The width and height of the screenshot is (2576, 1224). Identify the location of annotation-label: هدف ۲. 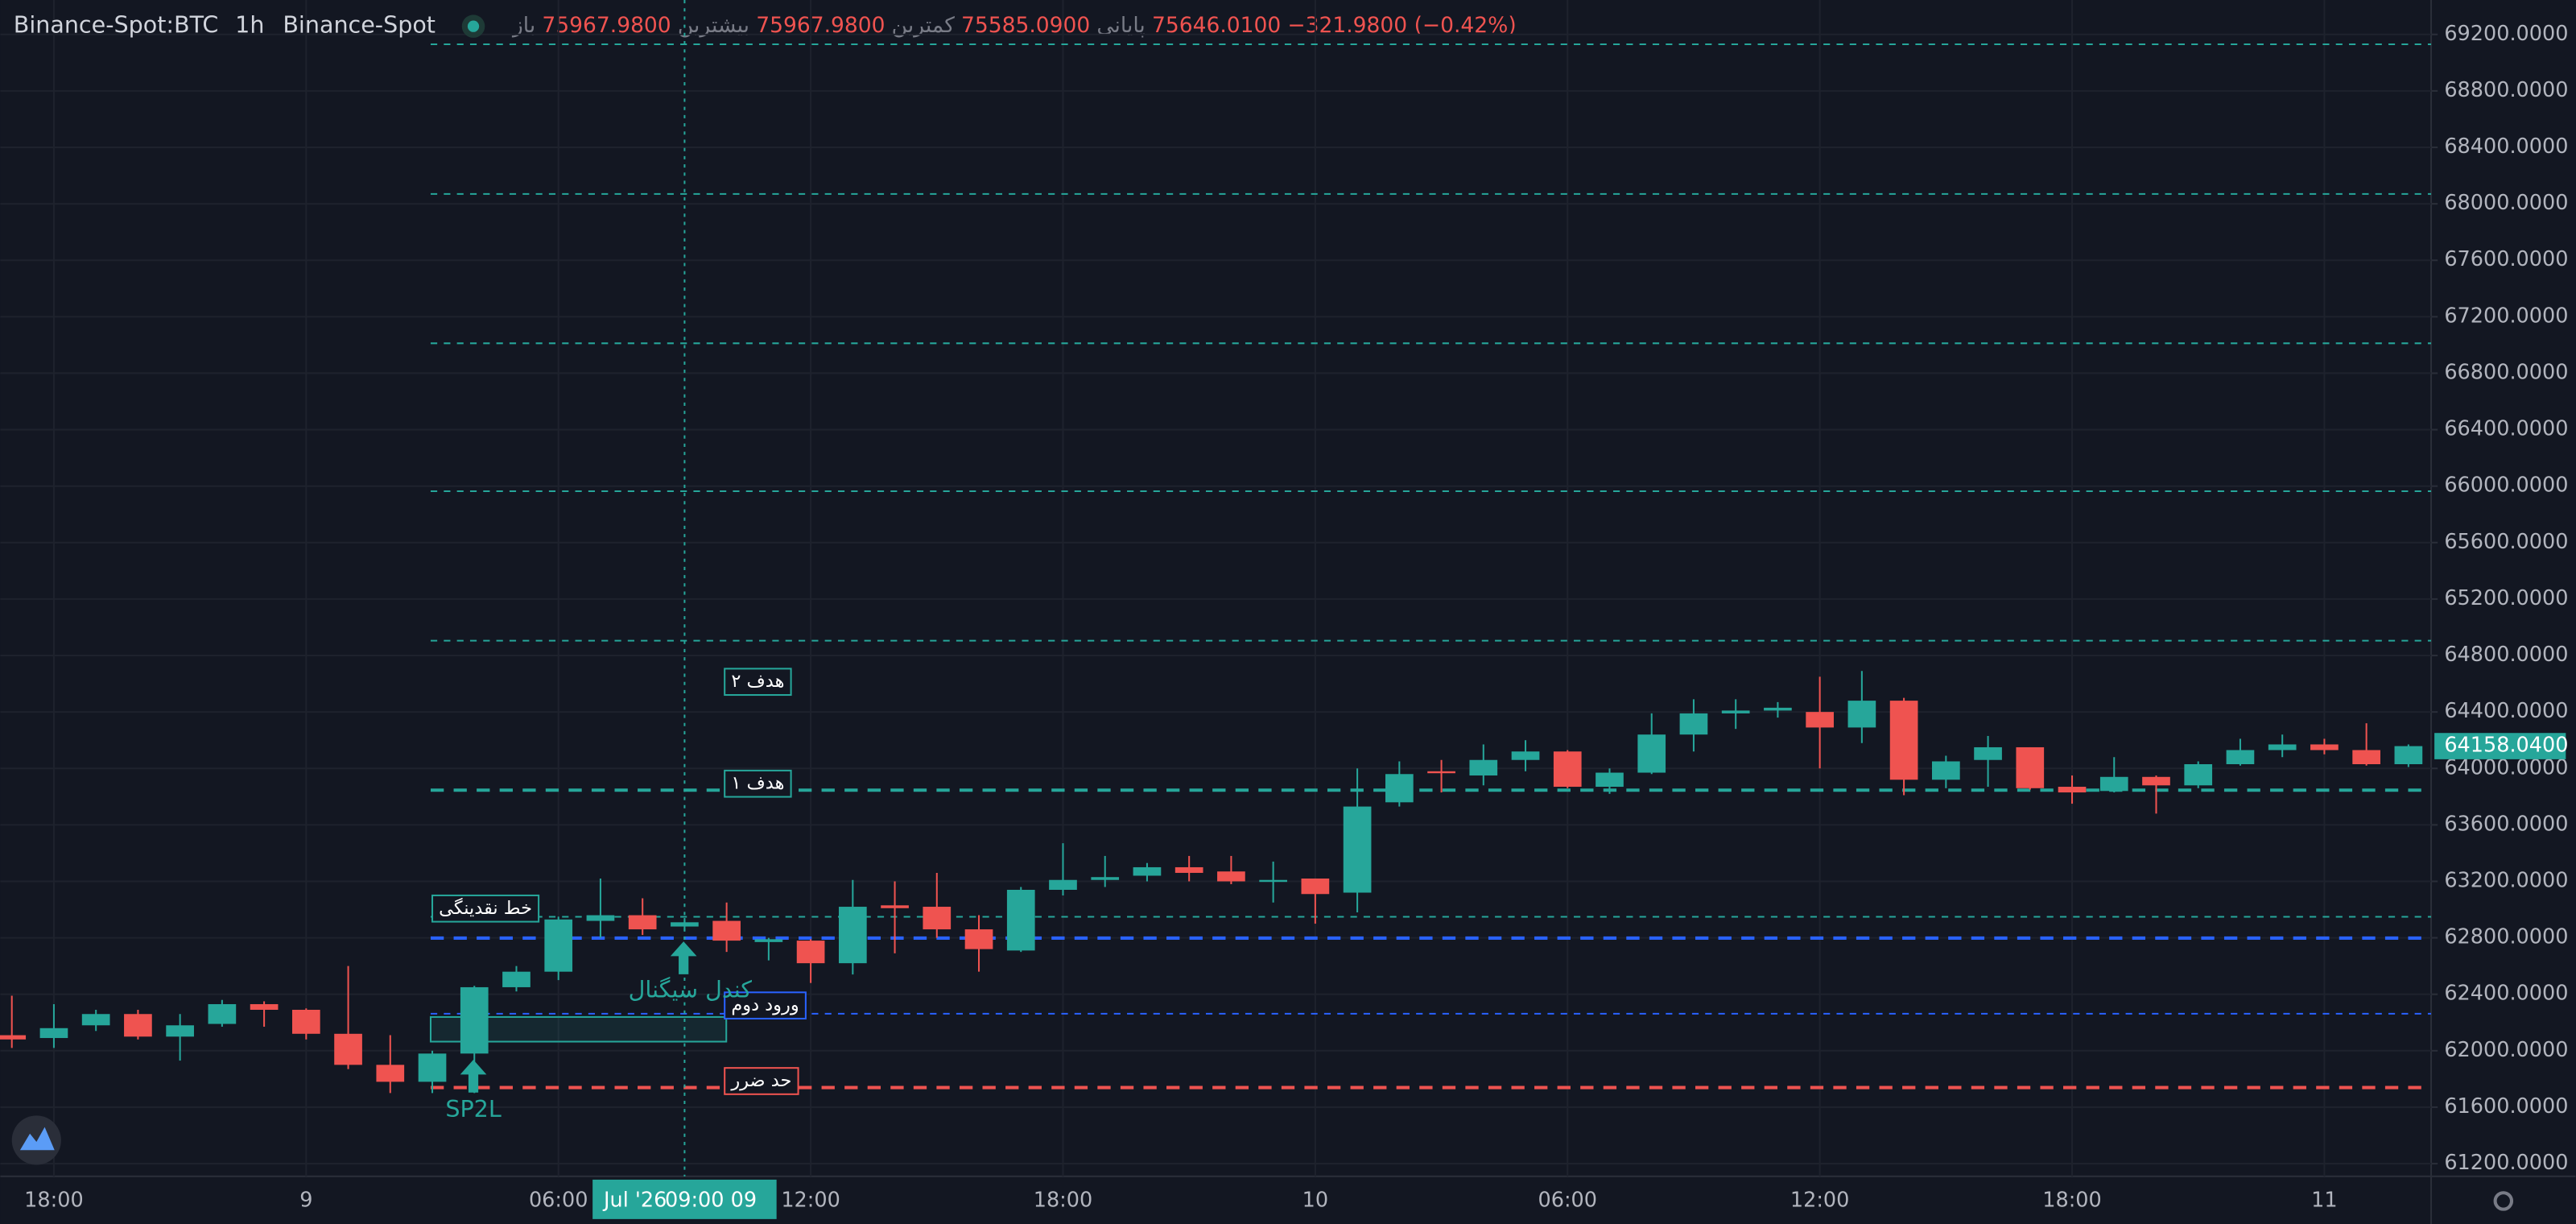
(757, 681).